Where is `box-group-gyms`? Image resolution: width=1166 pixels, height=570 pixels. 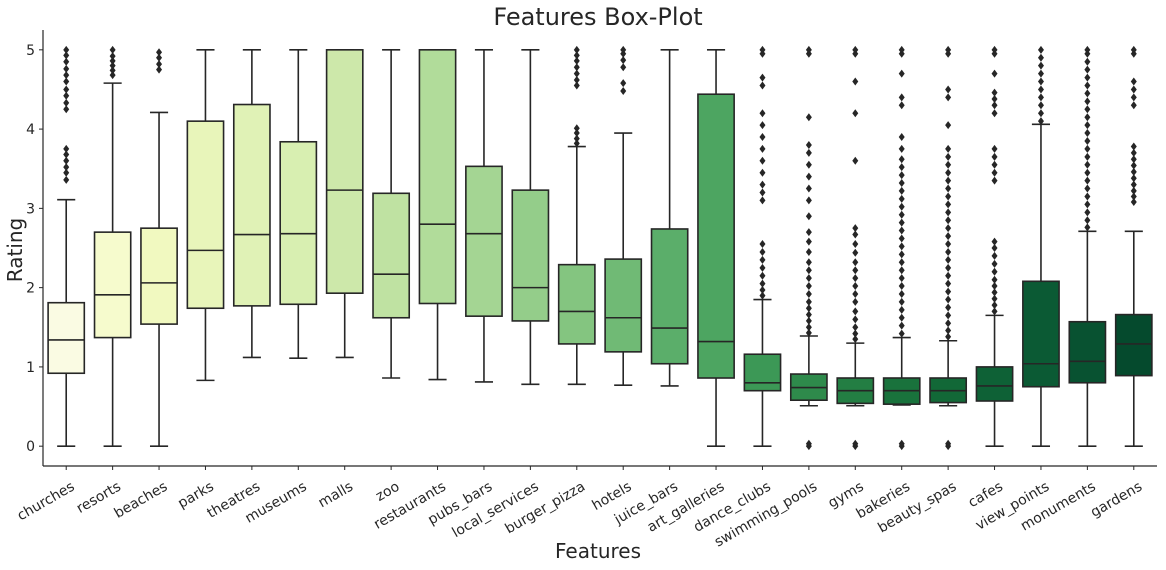 box-group-gyms is located at coordinates (855, 248).